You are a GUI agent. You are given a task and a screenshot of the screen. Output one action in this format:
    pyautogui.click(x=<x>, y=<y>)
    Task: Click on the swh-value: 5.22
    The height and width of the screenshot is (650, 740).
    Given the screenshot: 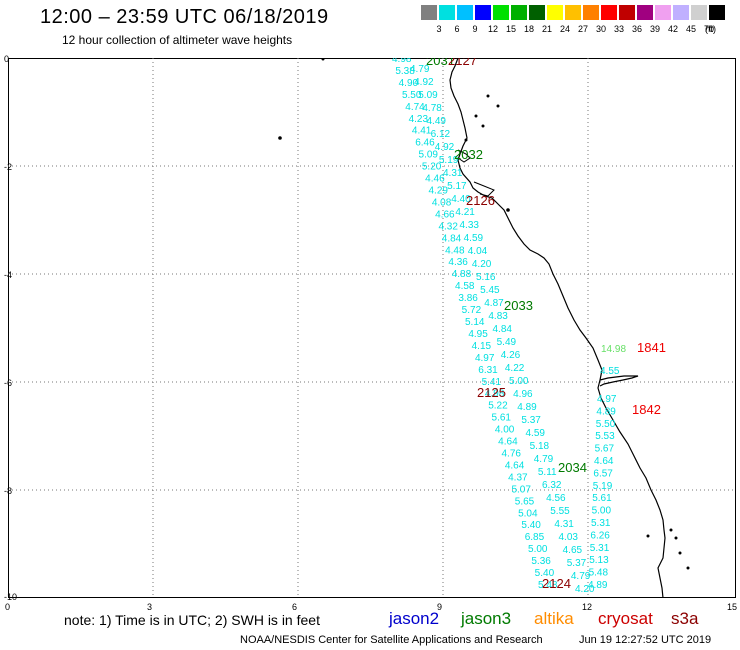 What is the action you would take?
    pyautogui.click(x=498, y=406)
    